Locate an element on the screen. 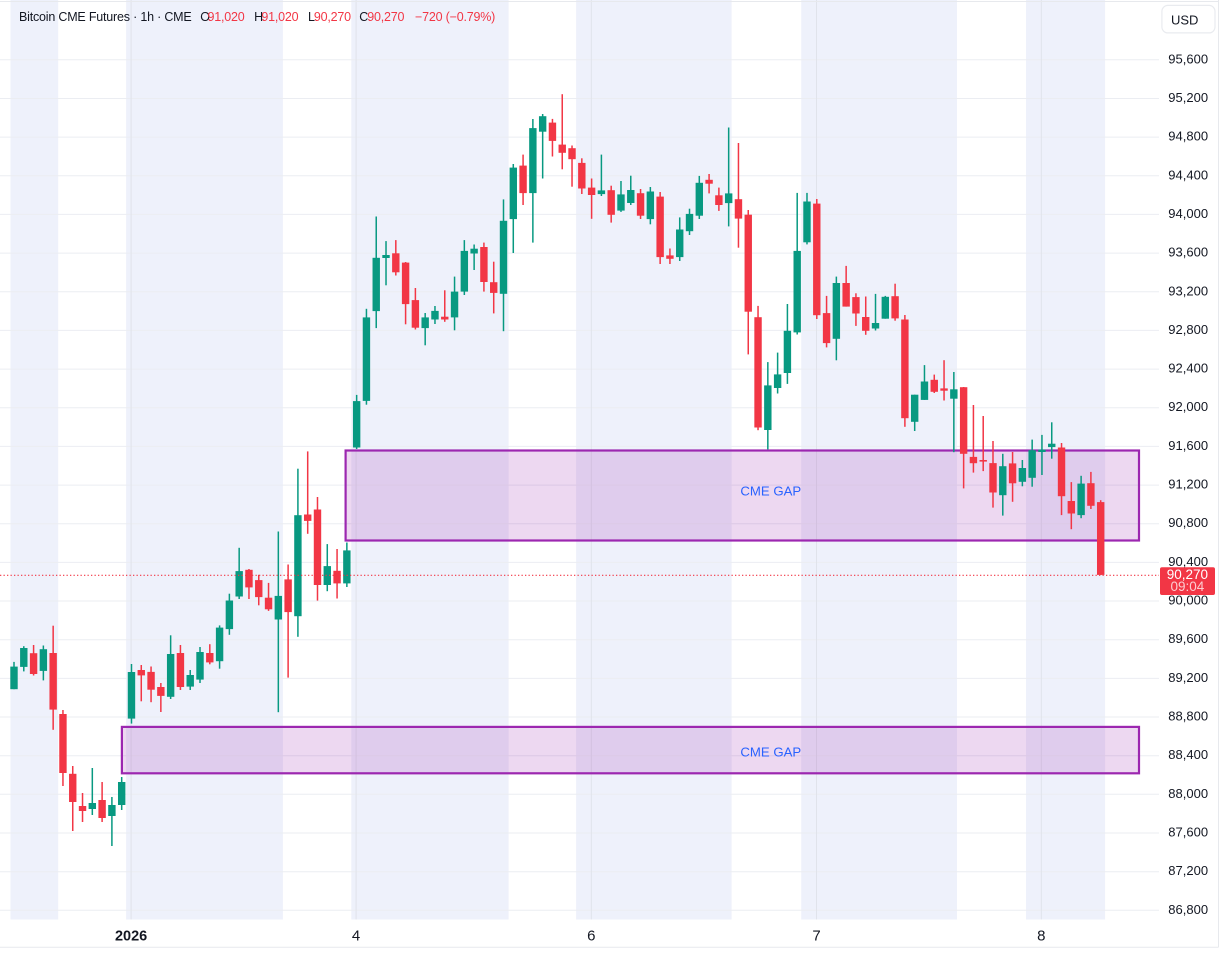  svg-text: 92,000 is located at coordinates (1188, 406).